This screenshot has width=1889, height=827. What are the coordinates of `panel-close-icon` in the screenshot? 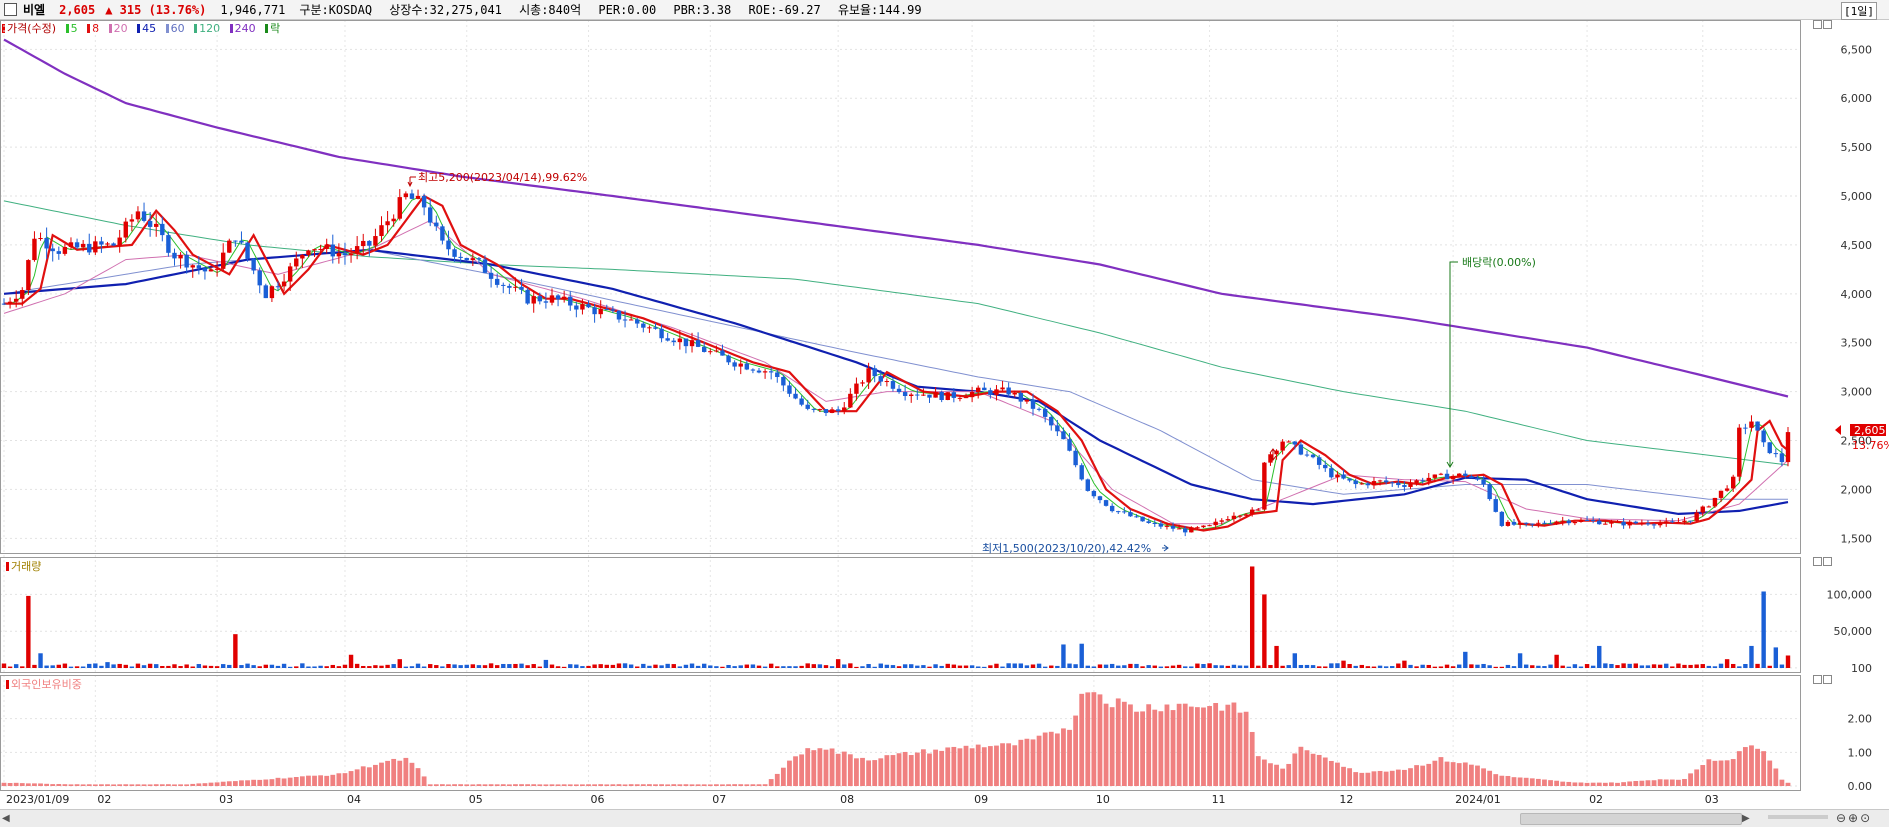 It's located at (1827, 24).